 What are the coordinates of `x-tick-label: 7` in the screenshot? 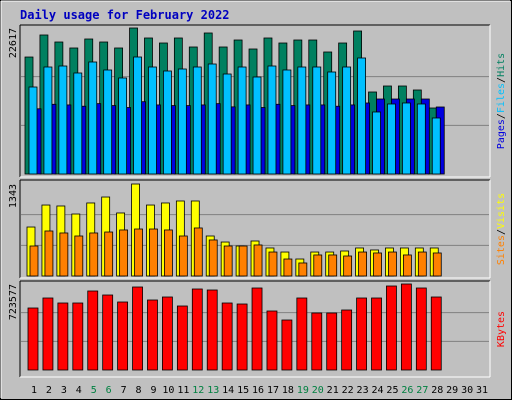 It's located at (124, 390).